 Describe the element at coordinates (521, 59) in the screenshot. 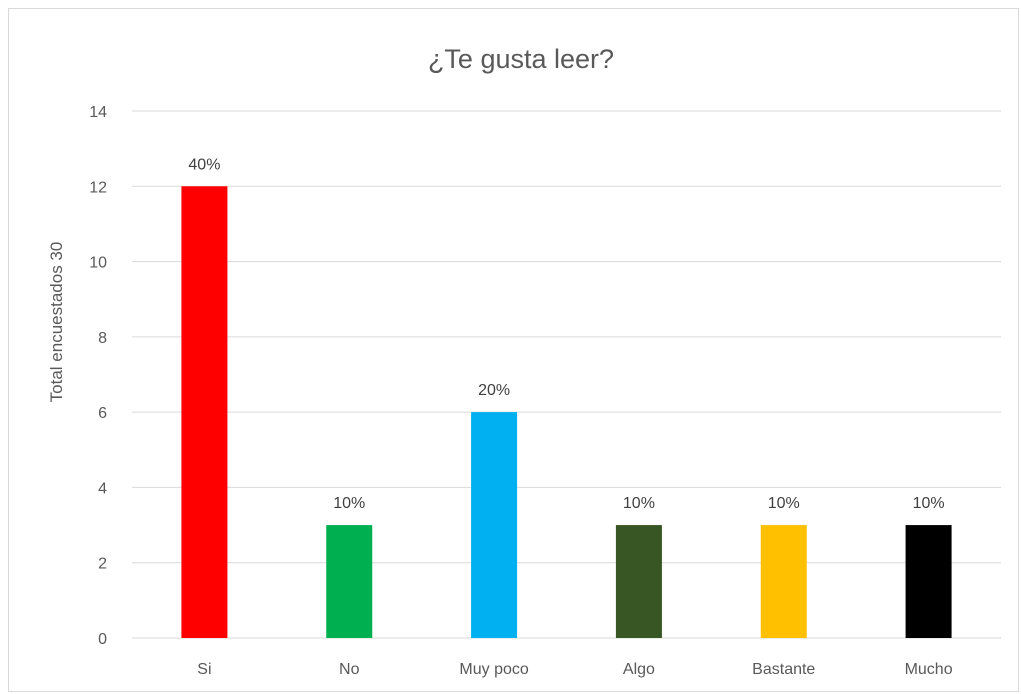

I see `chart-title: ¿Te gusta leer?` at that location.